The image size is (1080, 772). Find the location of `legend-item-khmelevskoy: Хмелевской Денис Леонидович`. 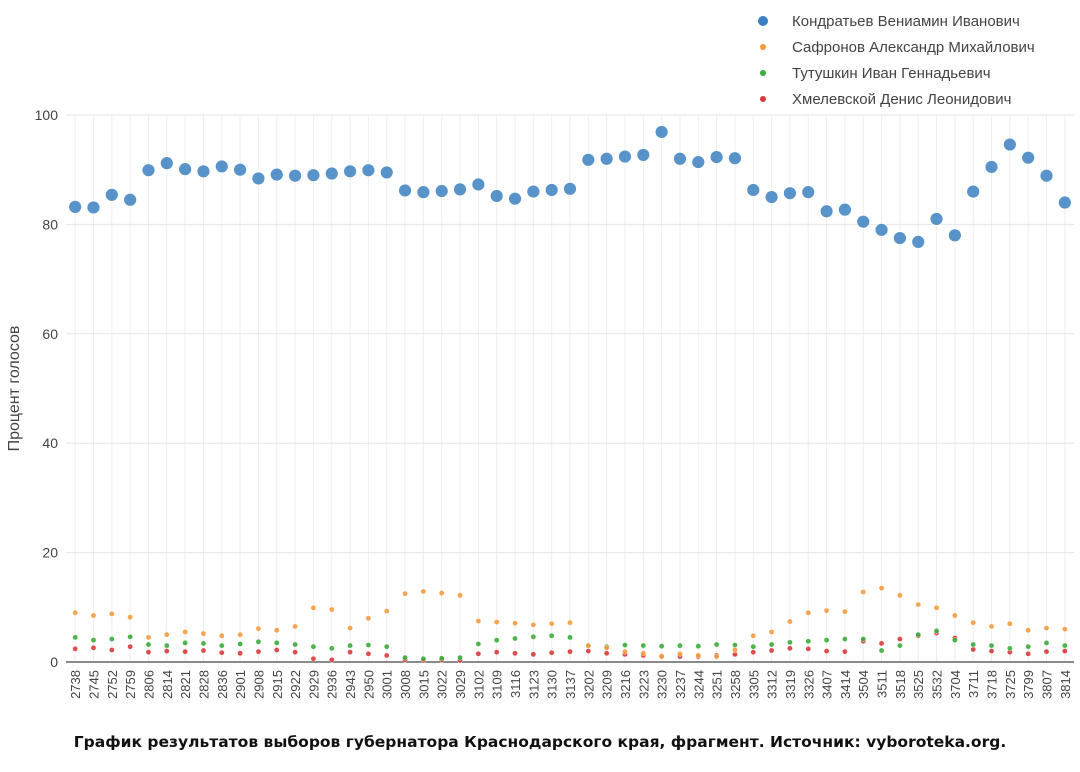

legend-item-khmelevskoy: Хмелевской Денис Леонидович is located at coordinates (914, 99).